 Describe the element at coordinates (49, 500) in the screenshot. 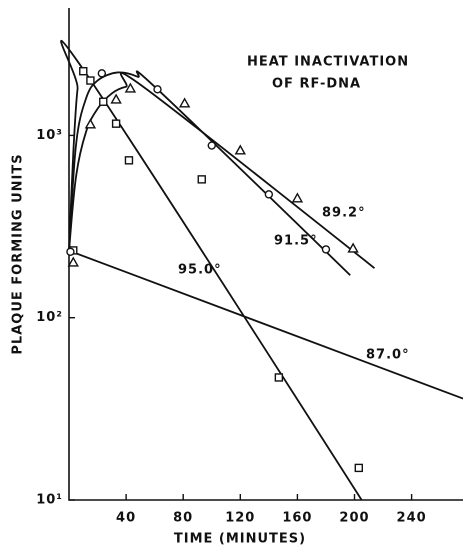

I see `y-tick-label: 10¹` at that location.